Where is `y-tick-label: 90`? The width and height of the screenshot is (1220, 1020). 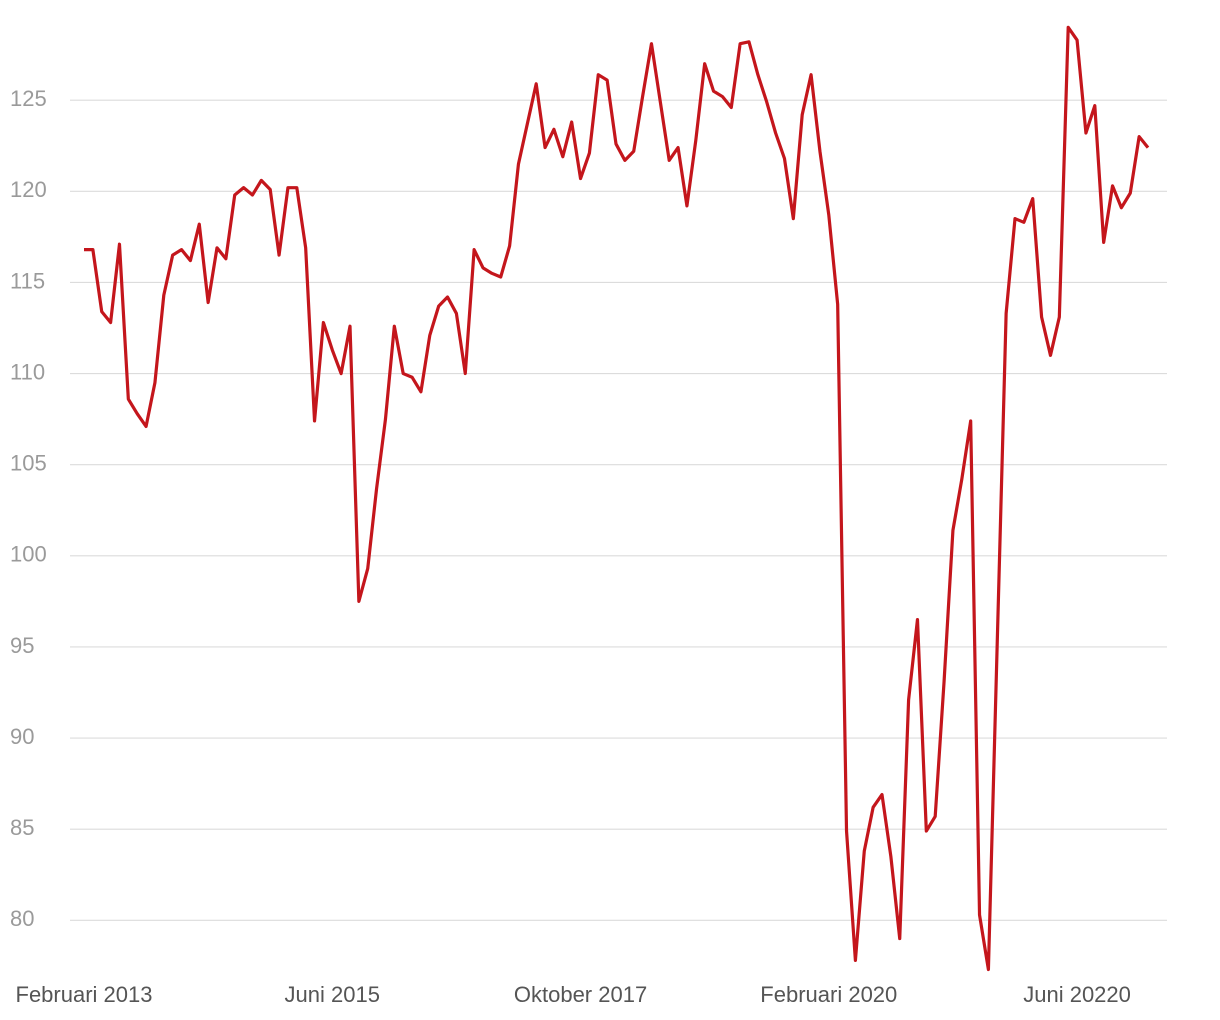 y-tick-label: 90 is located at coordinates (22, 736).